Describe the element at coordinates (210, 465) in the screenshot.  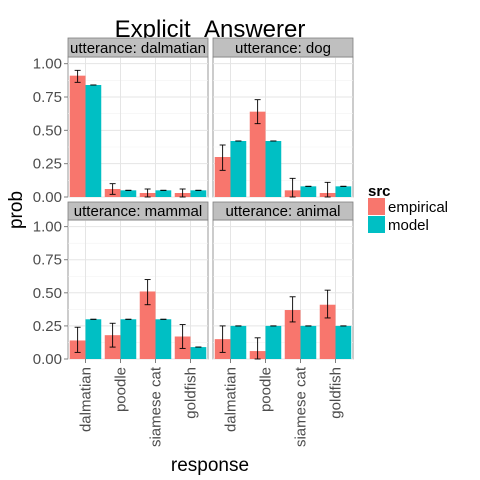
I see `x-axis-label: response` at that location.